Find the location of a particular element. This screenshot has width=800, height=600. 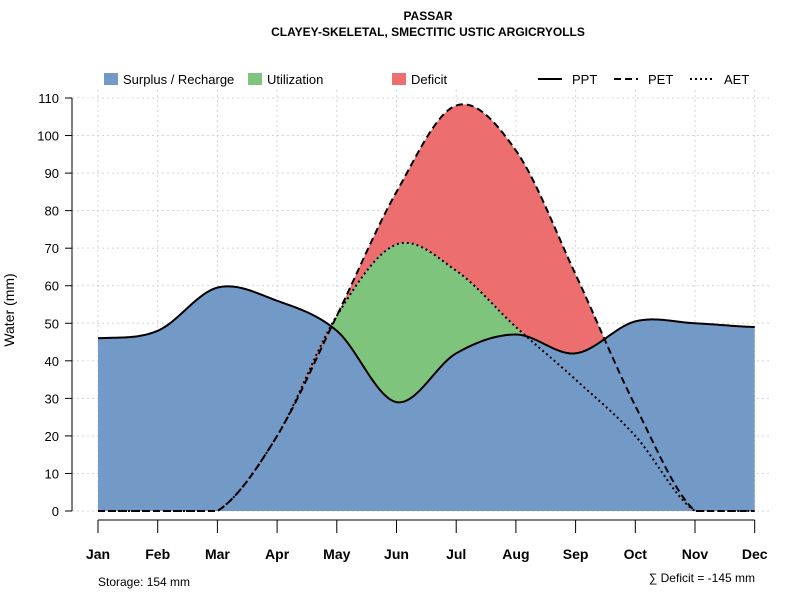

x-tick-label-apr: Apr is located at coordinates (277, 554).